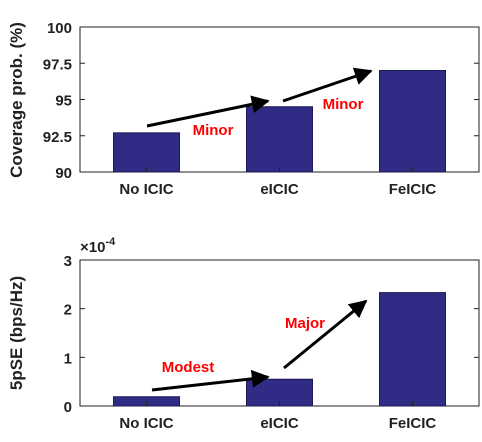 The width and height of the screenshot is (482, 442). Describe the element at coordinates (188, 367) in the screenshot. I see `annotation-label: Modest` at that location.